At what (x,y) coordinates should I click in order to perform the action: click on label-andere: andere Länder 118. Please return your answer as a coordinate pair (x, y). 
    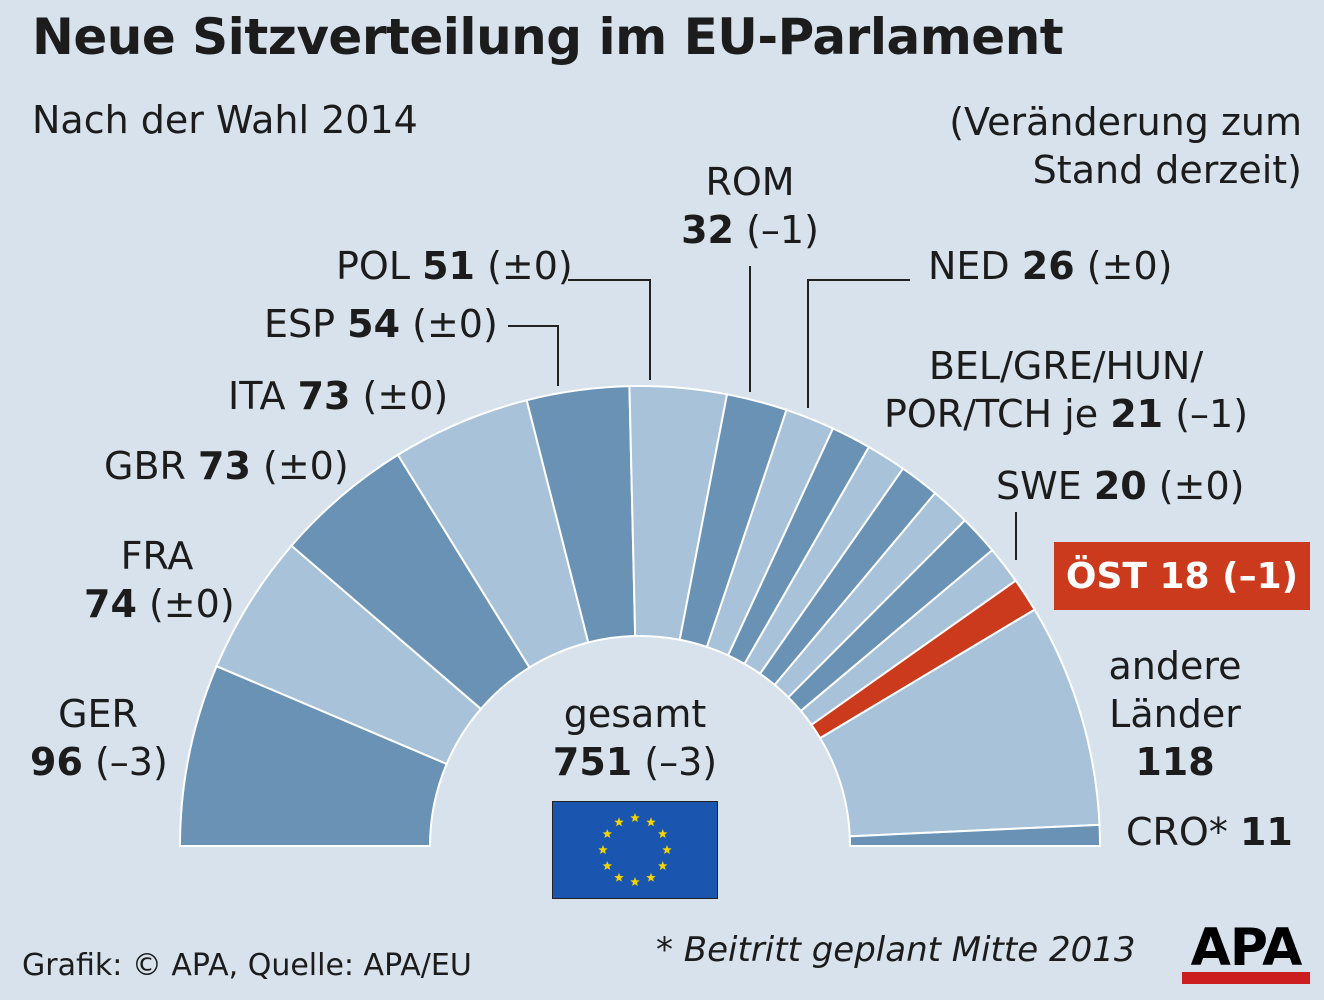
    Looking at the image, I should click on (1175, 714).